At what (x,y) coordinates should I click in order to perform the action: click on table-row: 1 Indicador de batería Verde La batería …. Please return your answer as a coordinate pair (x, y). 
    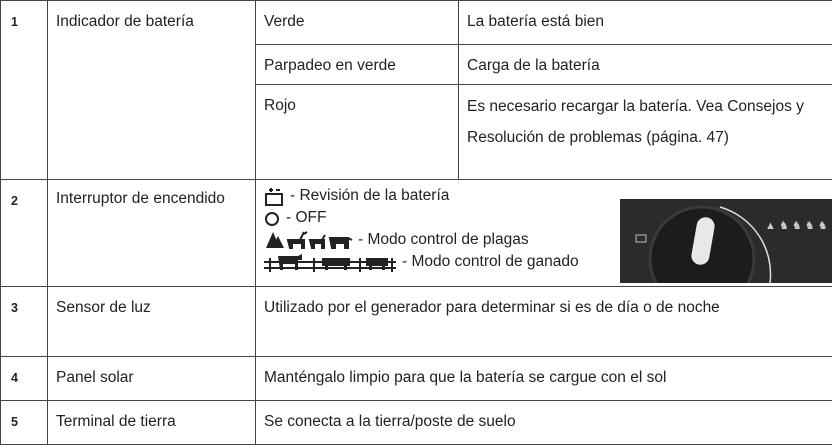
    Looking at the image, I should click on (416, 23).